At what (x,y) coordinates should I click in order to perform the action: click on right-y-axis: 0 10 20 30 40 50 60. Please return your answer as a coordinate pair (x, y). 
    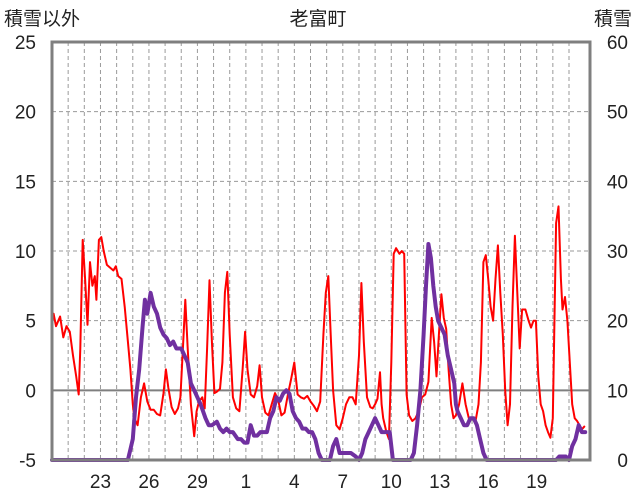
    Looking at the image, I should click on (617, 252).